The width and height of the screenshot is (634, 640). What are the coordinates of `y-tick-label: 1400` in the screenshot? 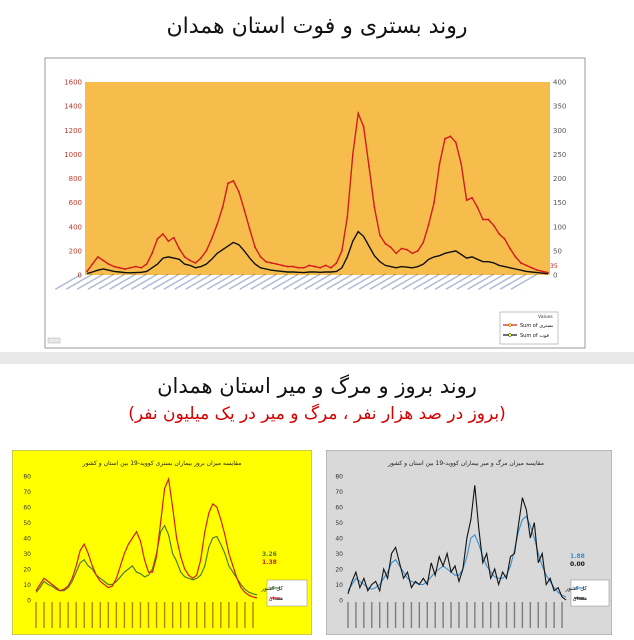 It's located at (73, 107).